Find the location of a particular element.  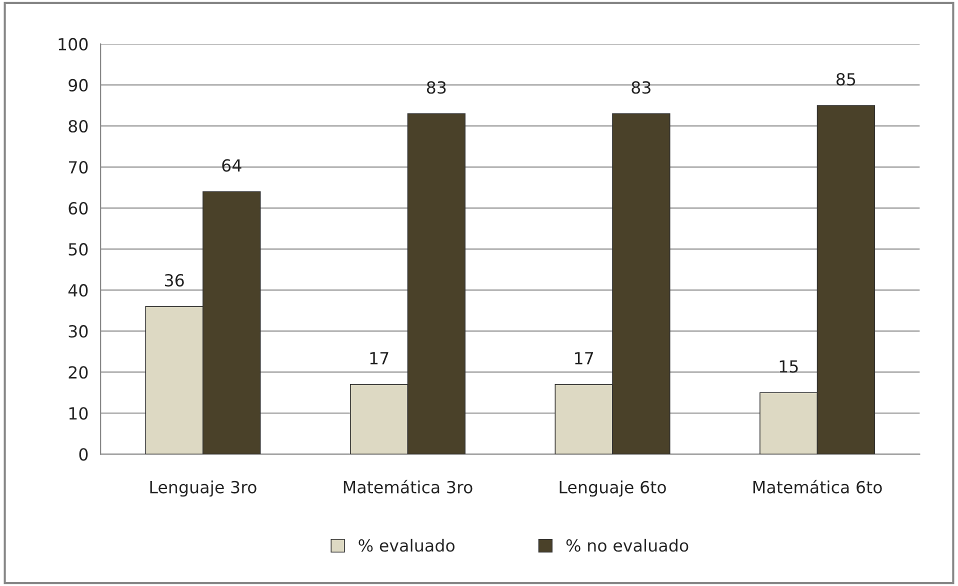

x-tick-label: Lenguaje 3ro is located at coordinates (203, 488).